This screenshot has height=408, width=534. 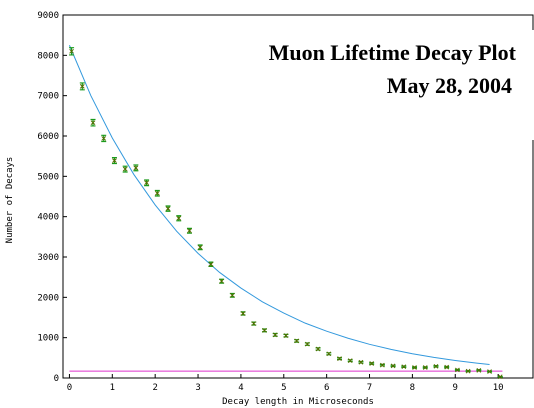 I want to click on x-tick-label: 10, so click(x=498, y=388).